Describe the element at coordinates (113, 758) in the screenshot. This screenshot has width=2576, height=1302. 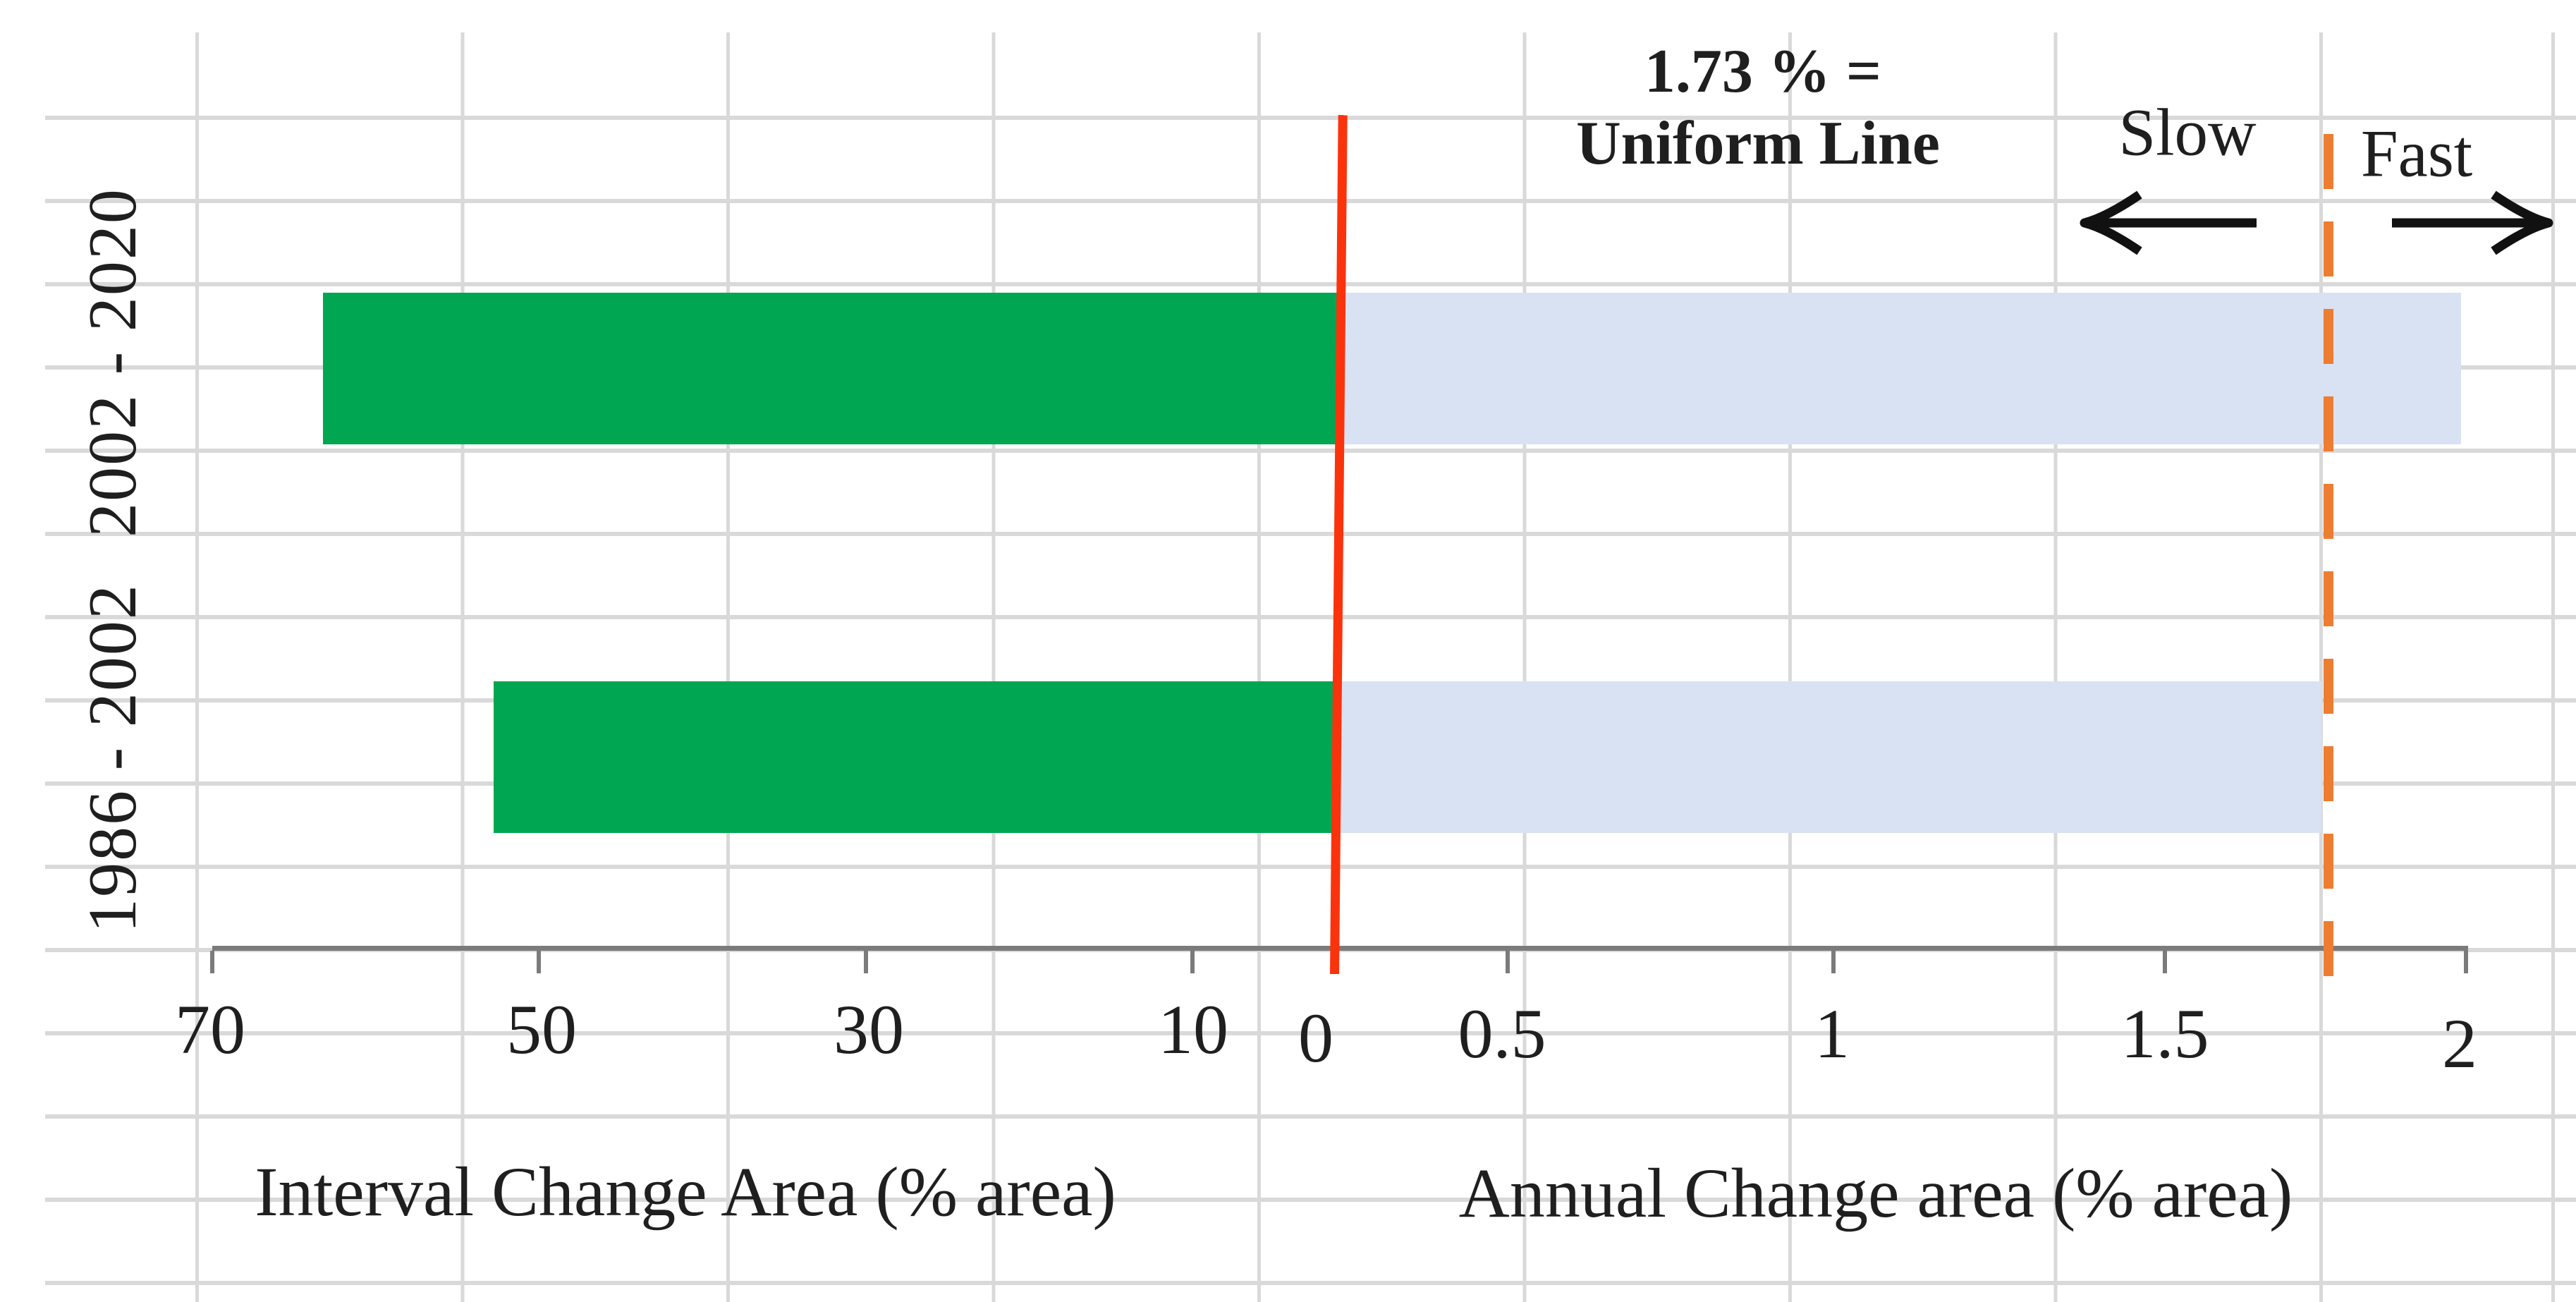
I see `category-label-1986-2002: 1986 - 2002` at that location.